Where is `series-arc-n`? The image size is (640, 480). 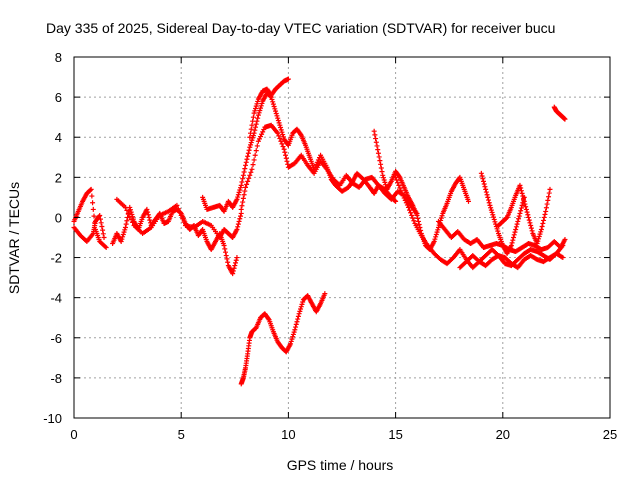
series-arc-n is located at coordinates (524, 214).